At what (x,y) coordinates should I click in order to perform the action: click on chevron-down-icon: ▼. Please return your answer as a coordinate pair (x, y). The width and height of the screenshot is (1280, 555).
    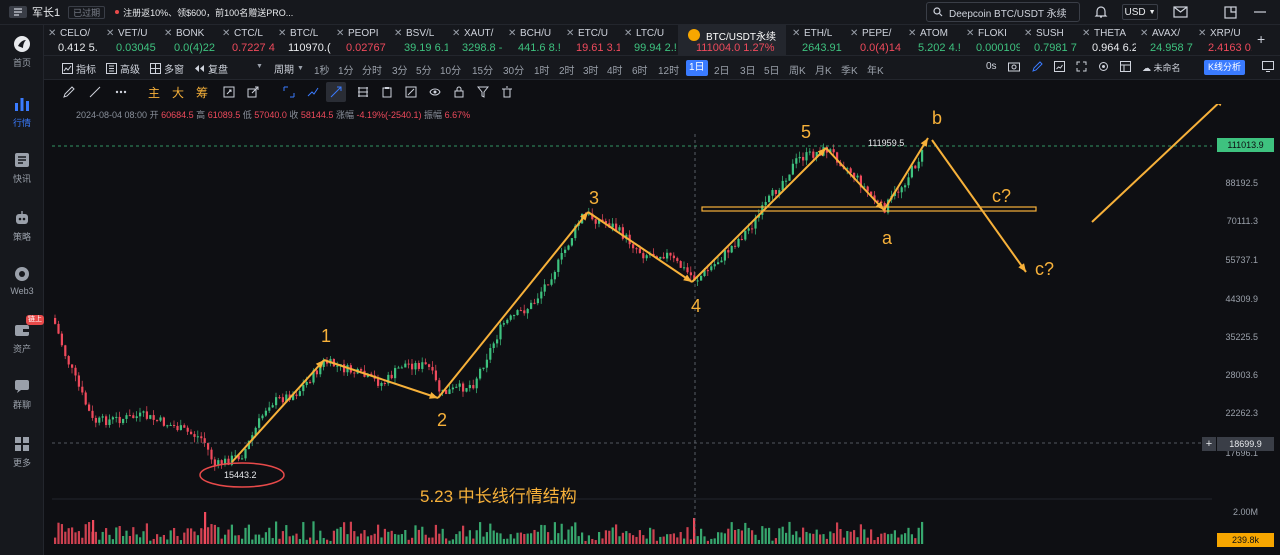
    Looking at the image, I should click on (259, 66).